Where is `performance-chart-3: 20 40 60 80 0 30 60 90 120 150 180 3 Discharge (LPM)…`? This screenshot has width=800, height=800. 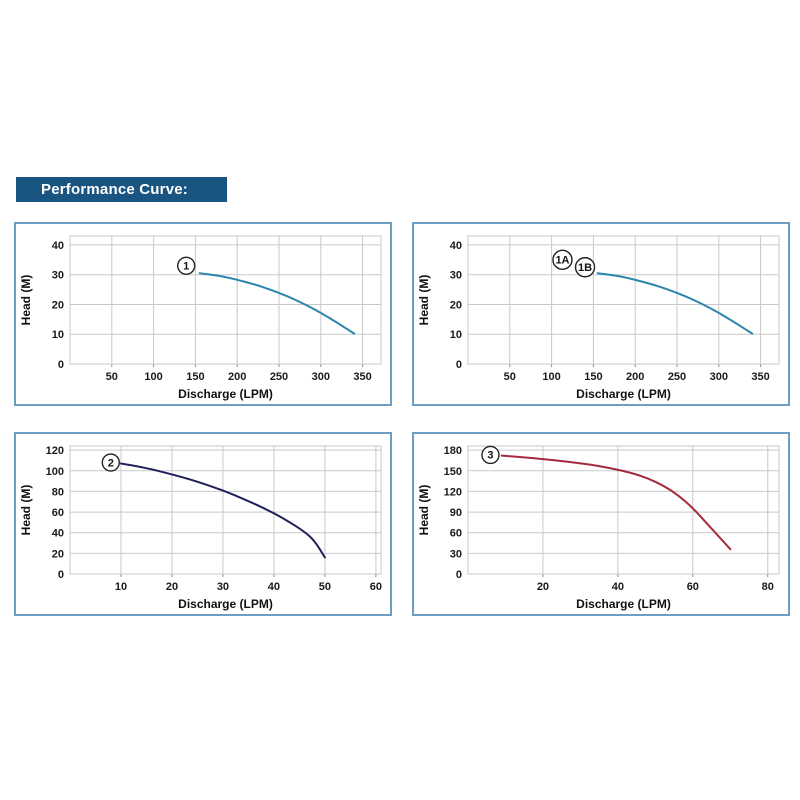
performance-chart-3: 20 40 60 80 0 30 60 90 120 150 180 3 Discharge (LPM)… is located at coordinates (598, 528).